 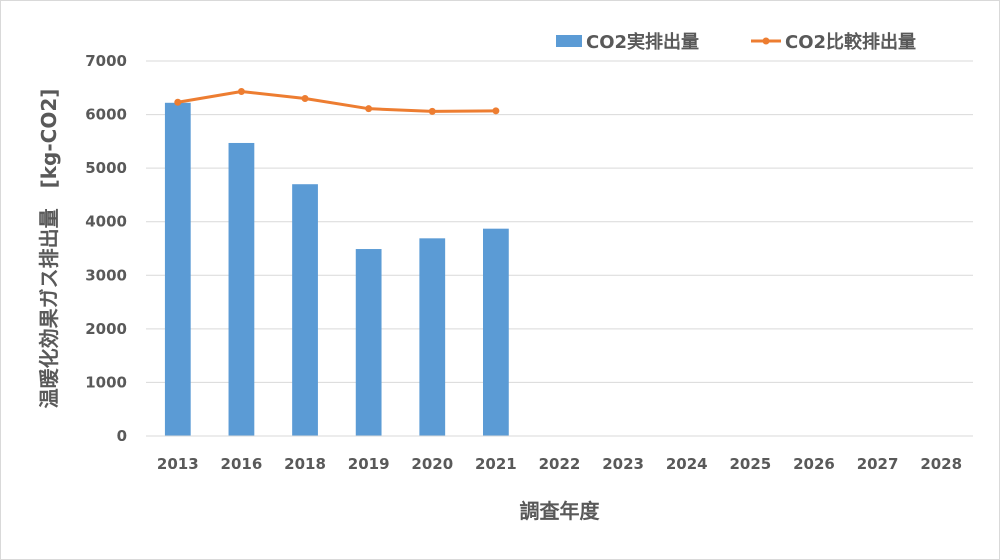 I want to click on x-tick-label: 2013, so click(x=178, y=464).